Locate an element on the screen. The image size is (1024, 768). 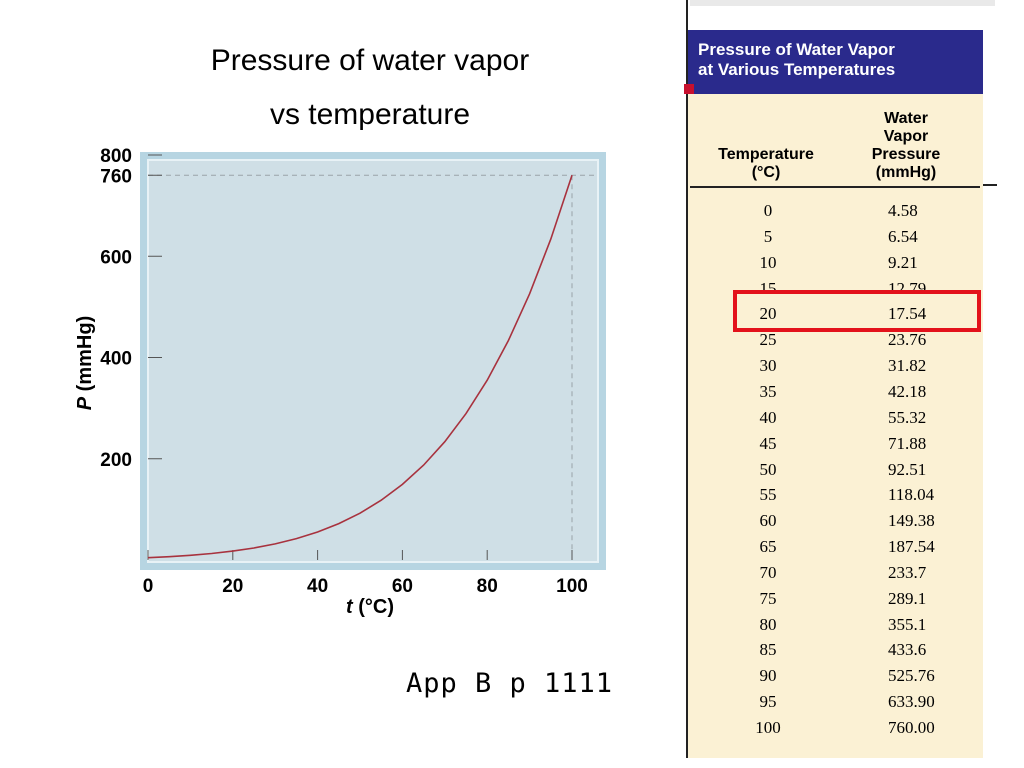
table-row: 50 92.51 is located at coordinates (835, 471).